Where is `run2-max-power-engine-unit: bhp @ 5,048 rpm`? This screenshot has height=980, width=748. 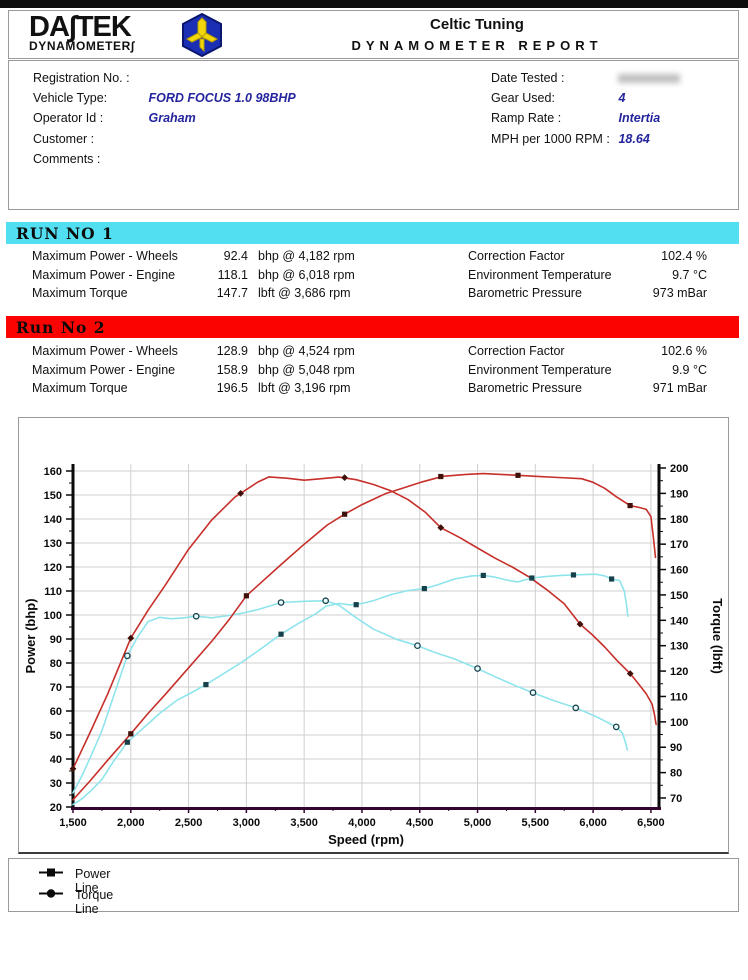
run2-max-power-engine-unit: bhp @ 5,048 rpm is located at coordinates (306, 369).